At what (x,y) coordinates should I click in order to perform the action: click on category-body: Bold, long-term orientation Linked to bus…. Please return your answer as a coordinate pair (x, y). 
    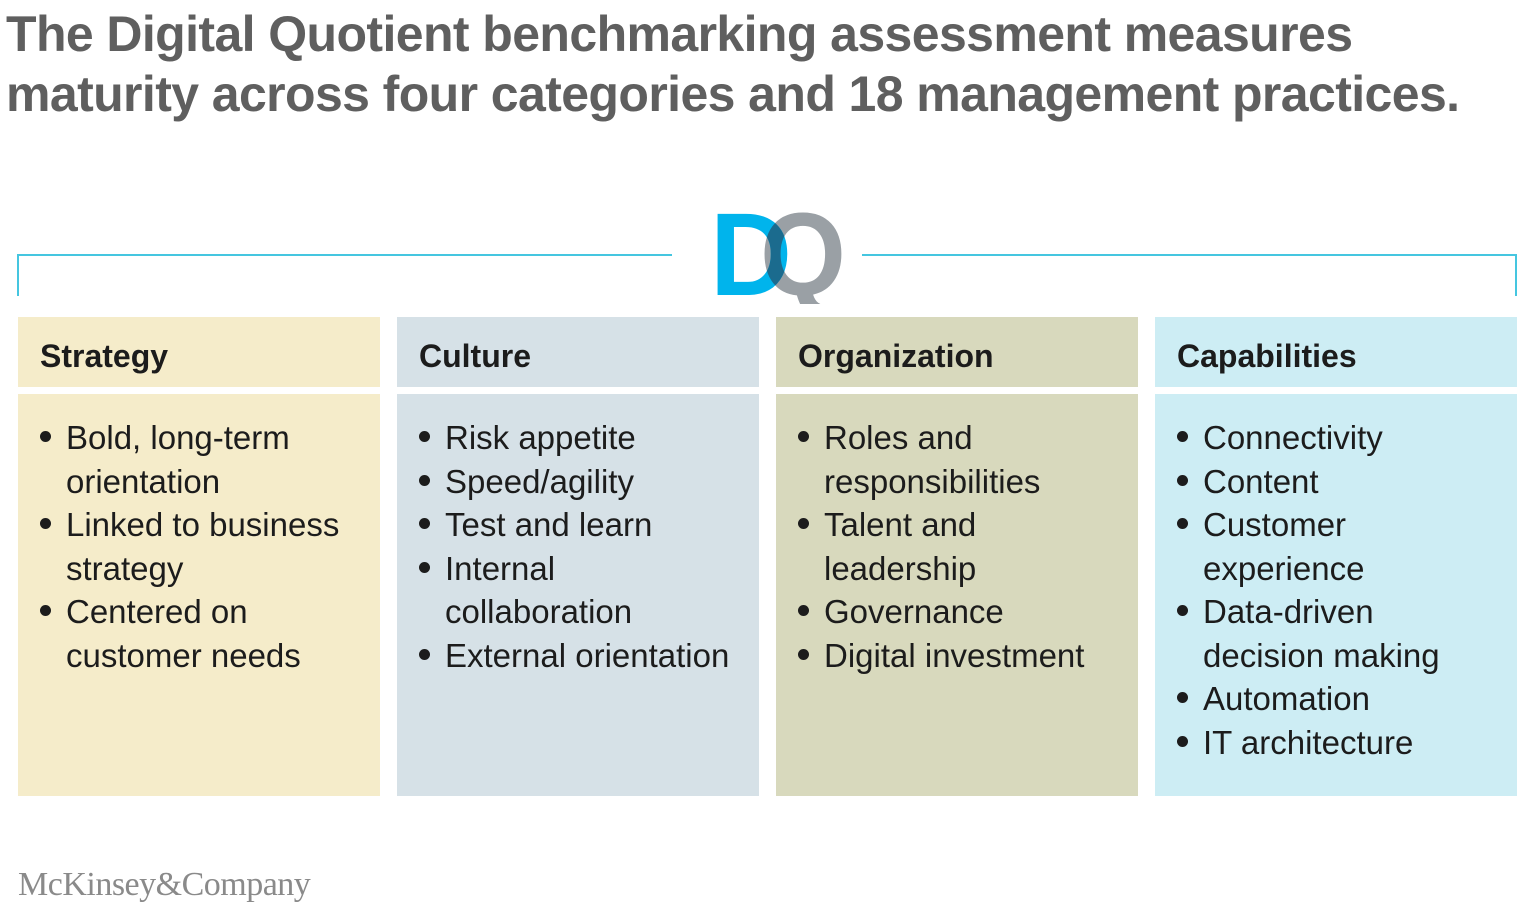
    Looking at the image, I should click on (199, 595).